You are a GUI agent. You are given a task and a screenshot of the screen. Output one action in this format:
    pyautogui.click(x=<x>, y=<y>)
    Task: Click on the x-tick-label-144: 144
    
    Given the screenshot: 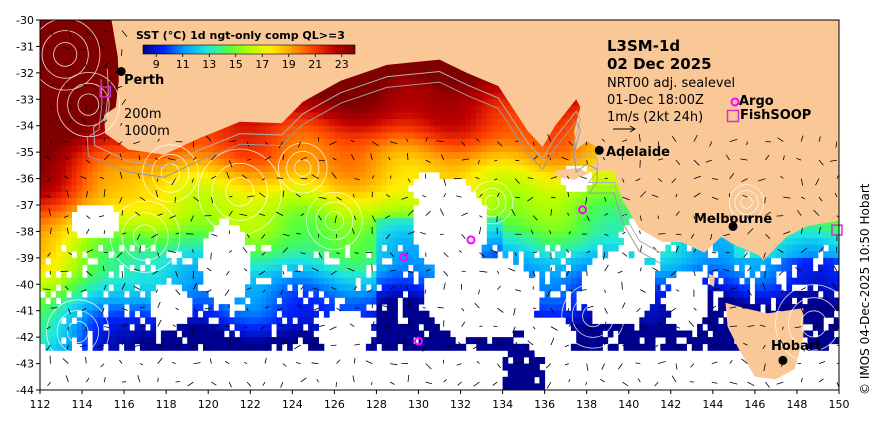 What is the action you would take?
    pyautogui.click(x=712, y=404)
    